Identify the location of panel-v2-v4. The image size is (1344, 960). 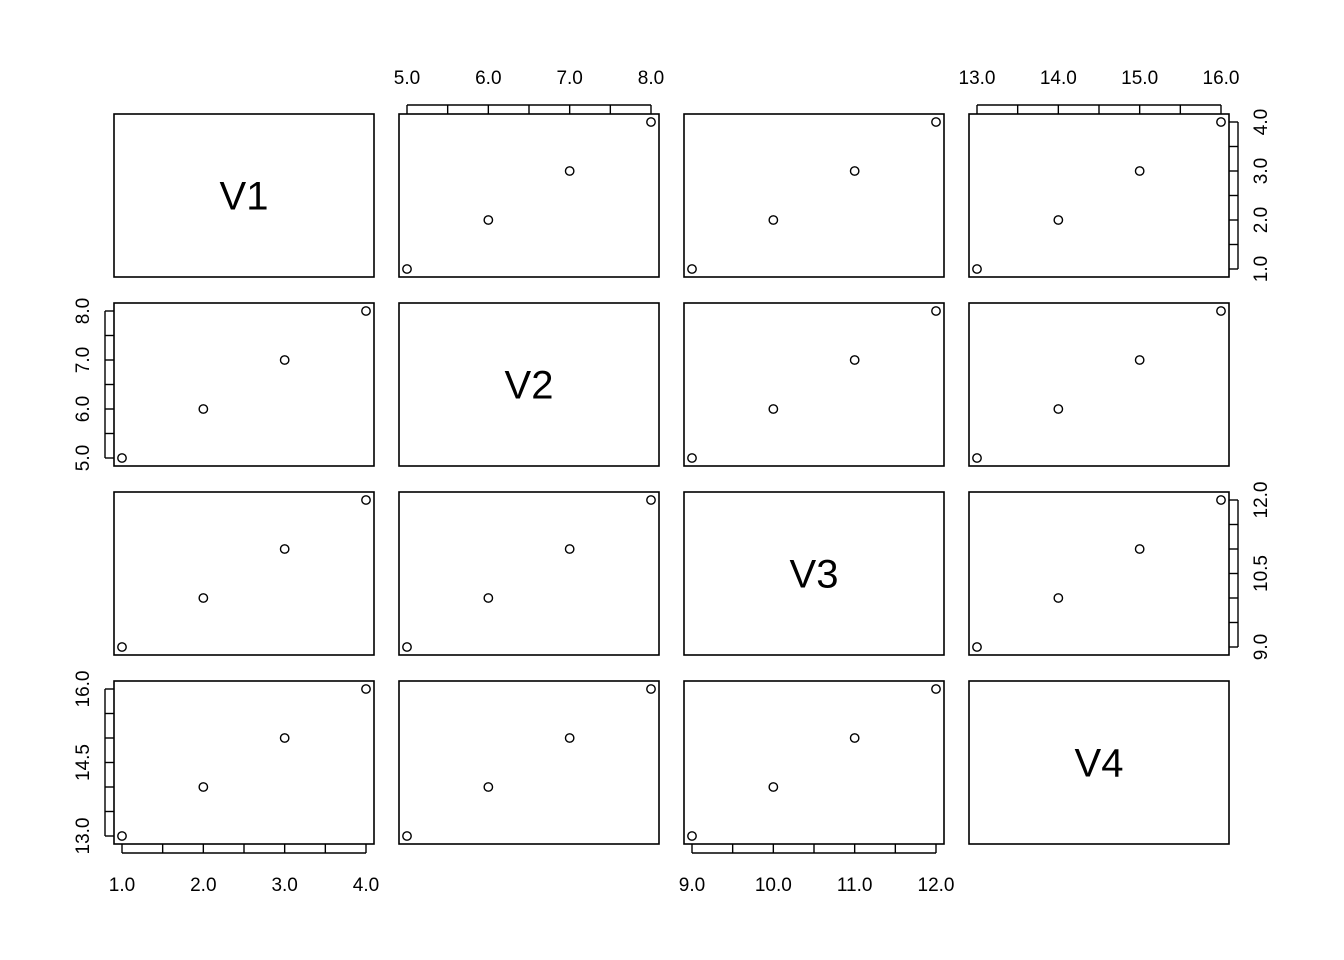
(1099, 384).